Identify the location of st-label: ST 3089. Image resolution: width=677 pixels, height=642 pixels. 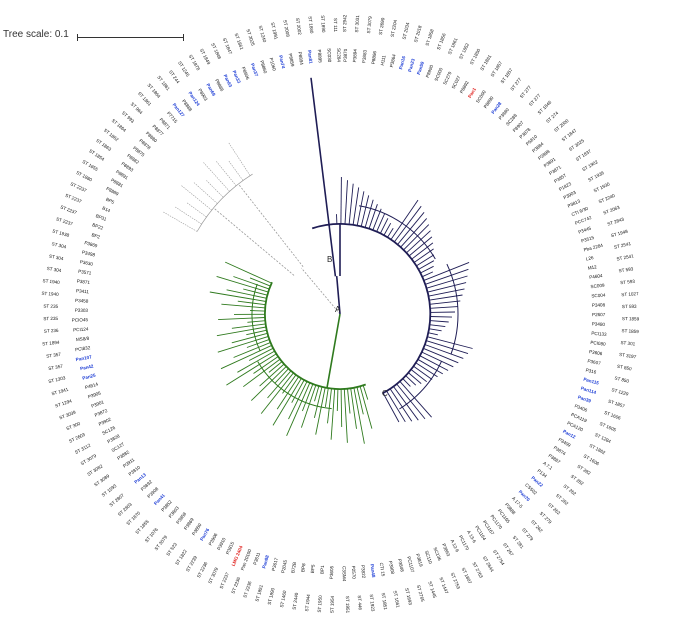
(101, 480).